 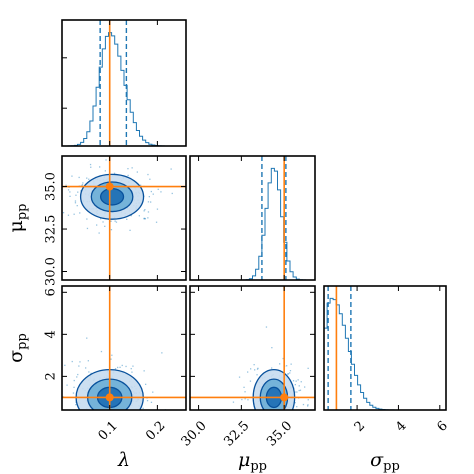 I want to click on histogram-mu_pp, so click(x=252, y=224).